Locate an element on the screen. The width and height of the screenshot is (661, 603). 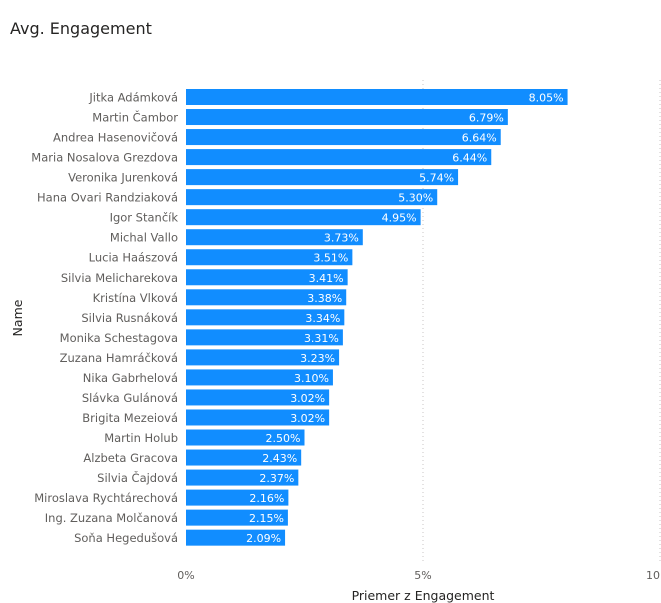
x-tick-label: 0% is located at coordinates (185, 575).